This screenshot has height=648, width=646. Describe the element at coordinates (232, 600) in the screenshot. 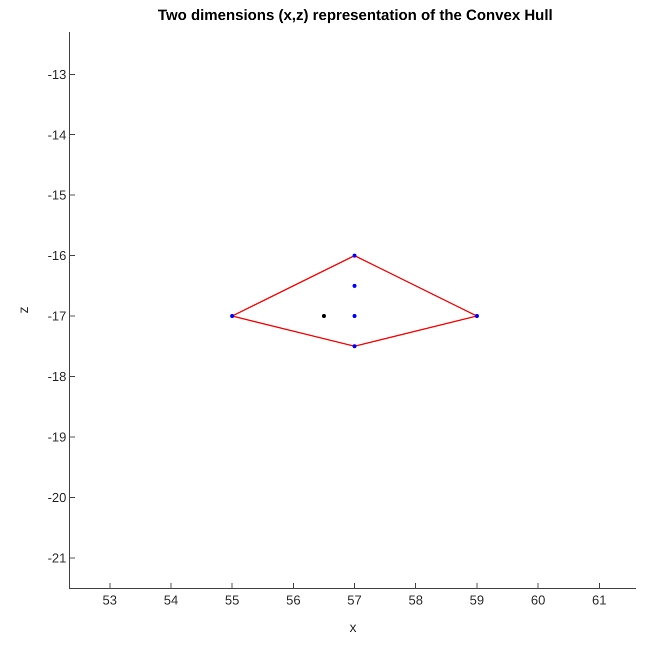

I see `x-tick-label: 55` at that location.